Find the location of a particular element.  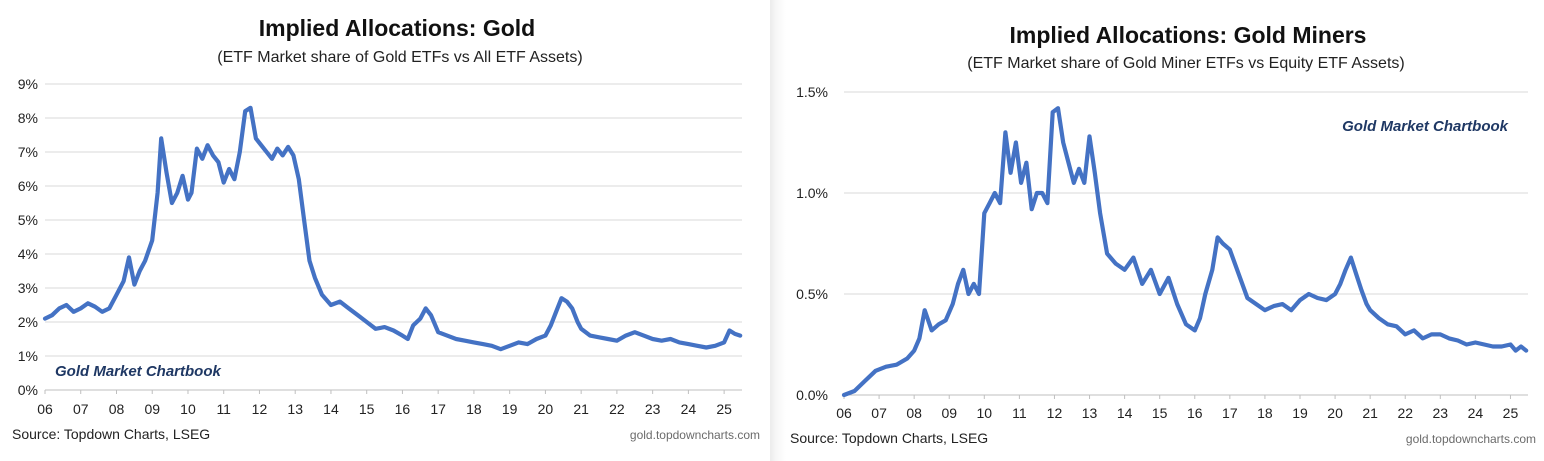

y-tick-label: 4% is located at coordinates (28, 254).